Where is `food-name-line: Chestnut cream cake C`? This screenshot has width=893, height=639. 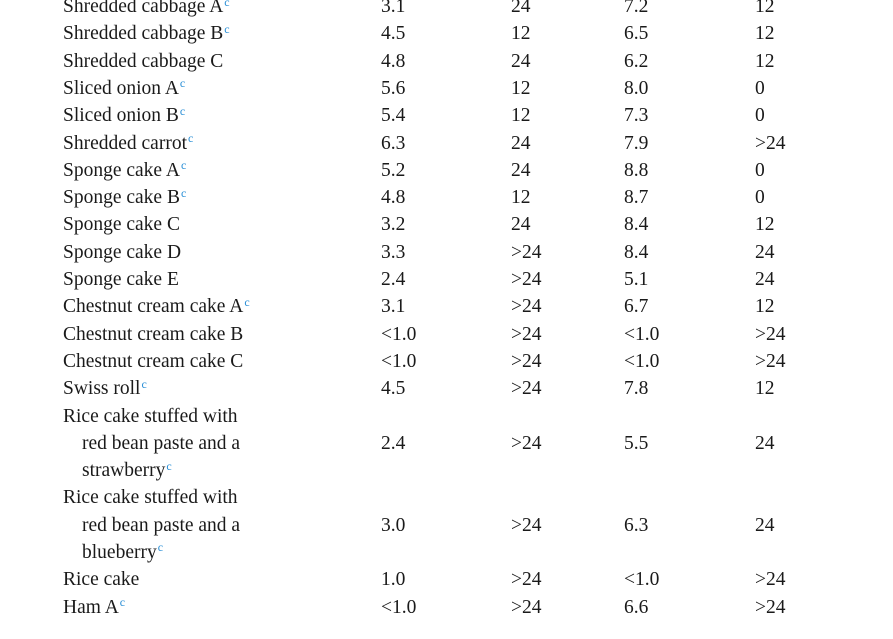 food-name-line: Chestnut cream cake C is located at coordinates (153, 361).